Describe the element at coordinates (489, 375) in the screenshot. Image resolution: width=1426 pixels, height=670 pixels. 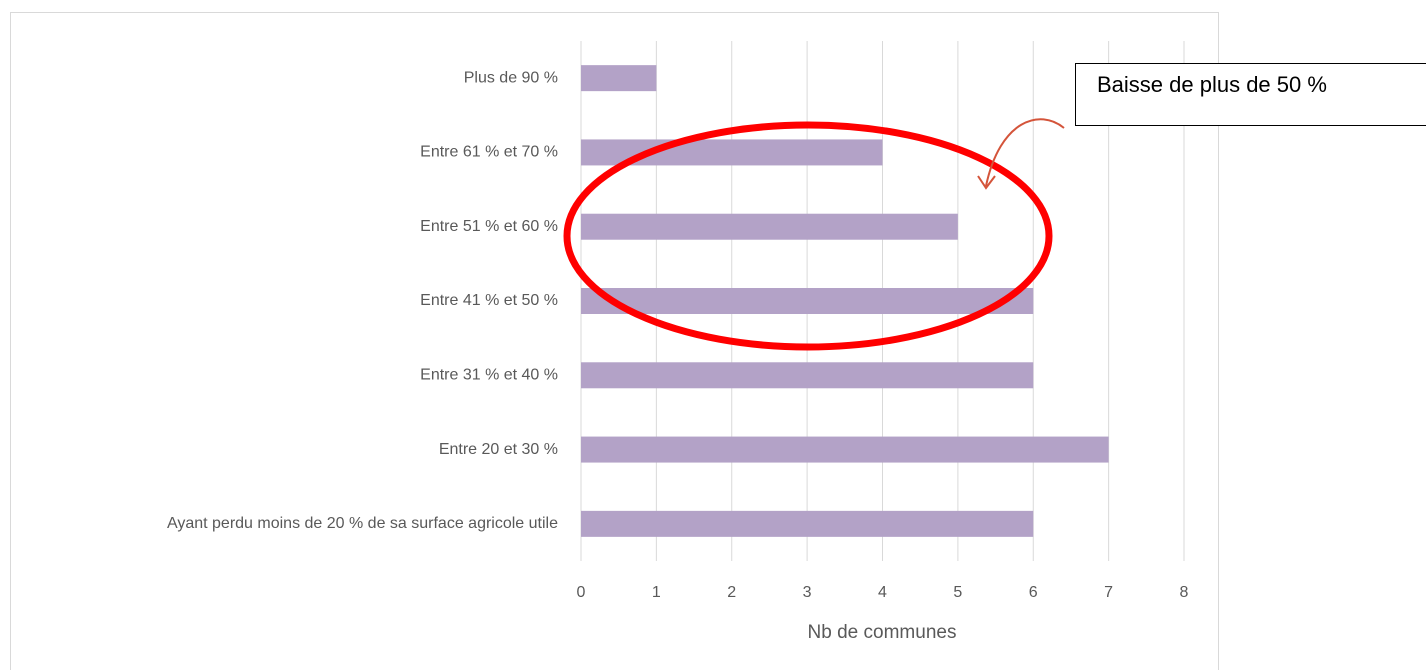
I see `y-tick-label: Entre 31 % et 40 %` at that location.